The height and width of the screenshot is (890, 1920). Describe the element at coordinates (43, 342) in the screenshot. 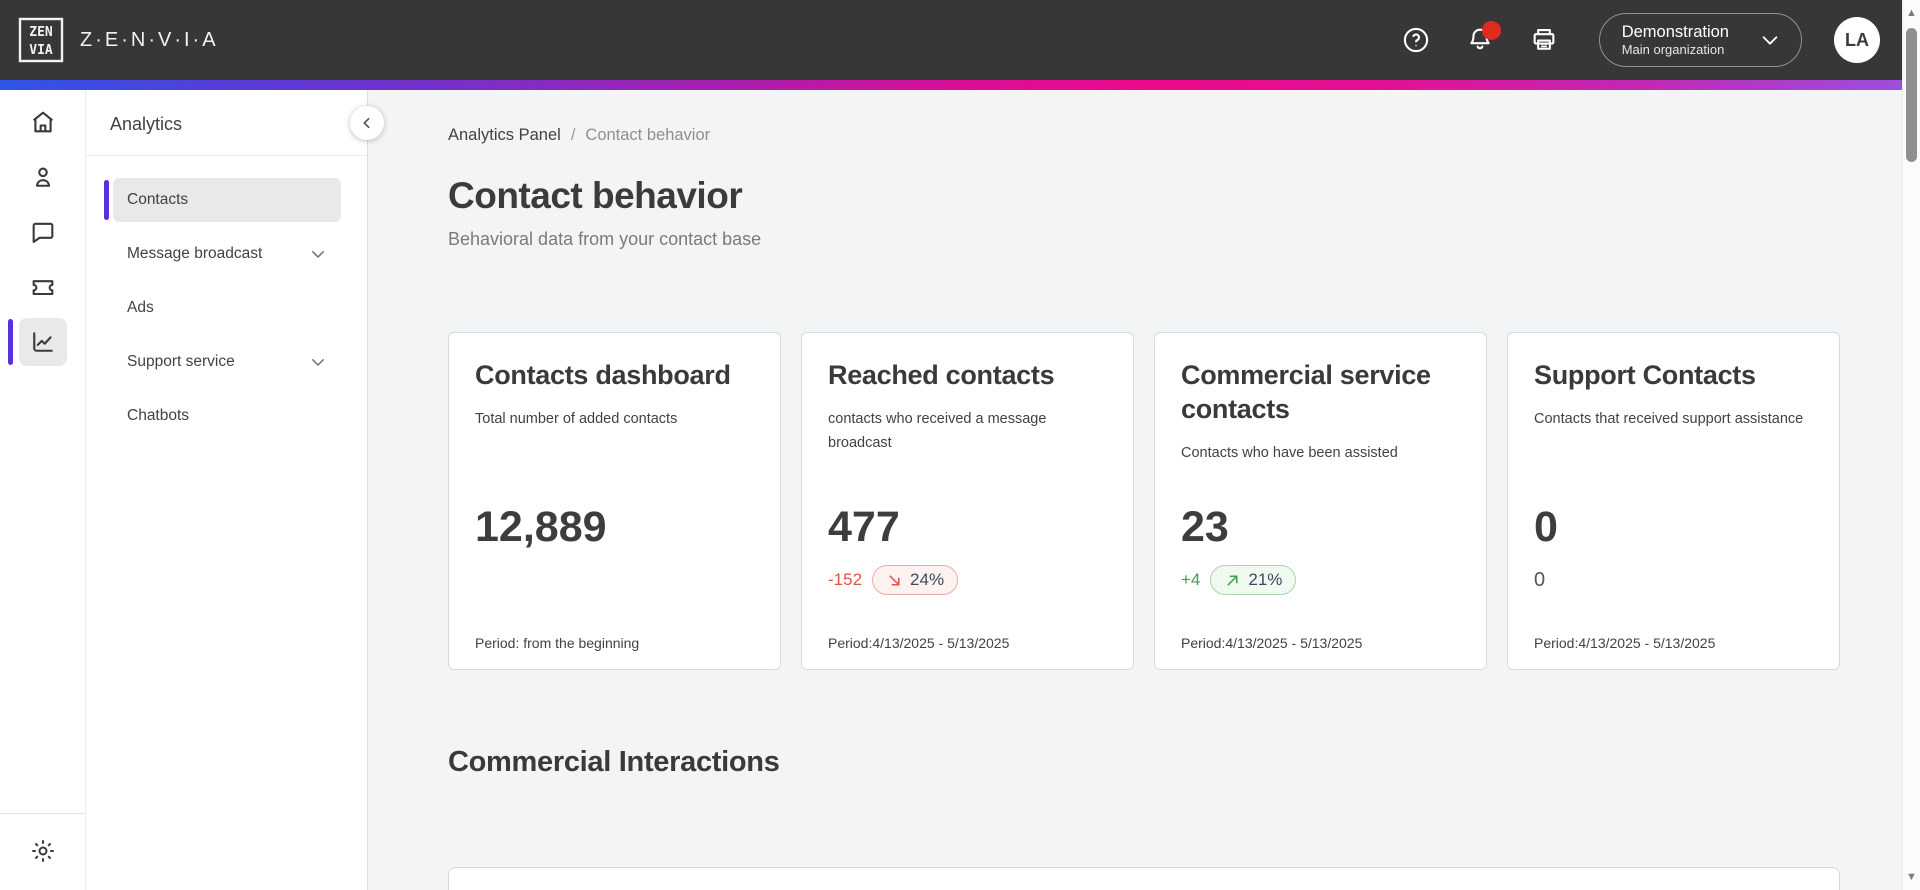

I see `line-chart-icon` at that location.